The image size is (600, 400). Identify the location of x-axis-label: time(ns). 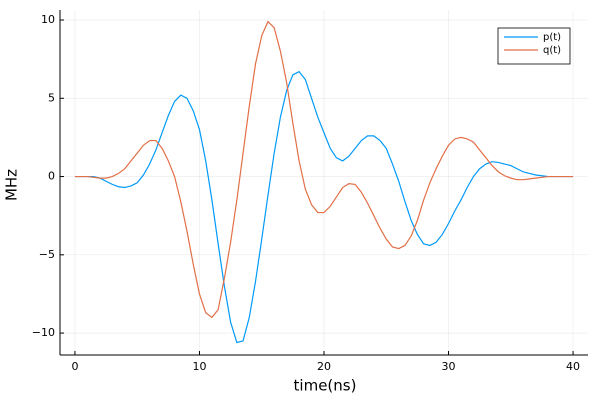
(325, 386).